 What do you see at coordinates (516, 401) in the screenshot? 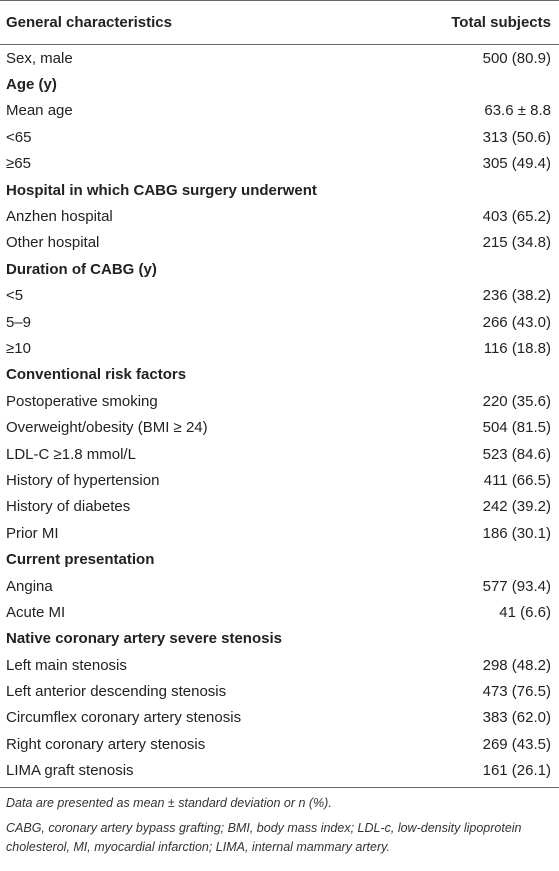
I see `row-value: 220 (35.6)` at bounding box center [516, 401].